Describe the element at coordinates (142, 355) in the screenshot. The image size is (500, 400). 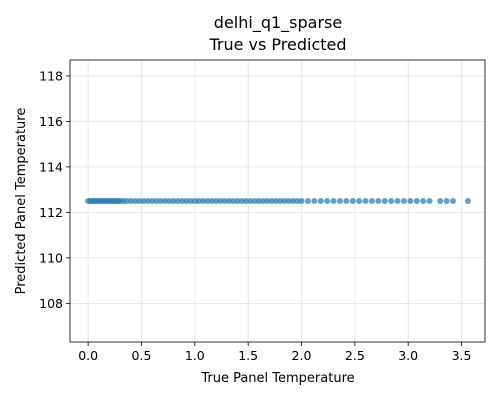
I see `x-tick-label: 0.5` at that location.